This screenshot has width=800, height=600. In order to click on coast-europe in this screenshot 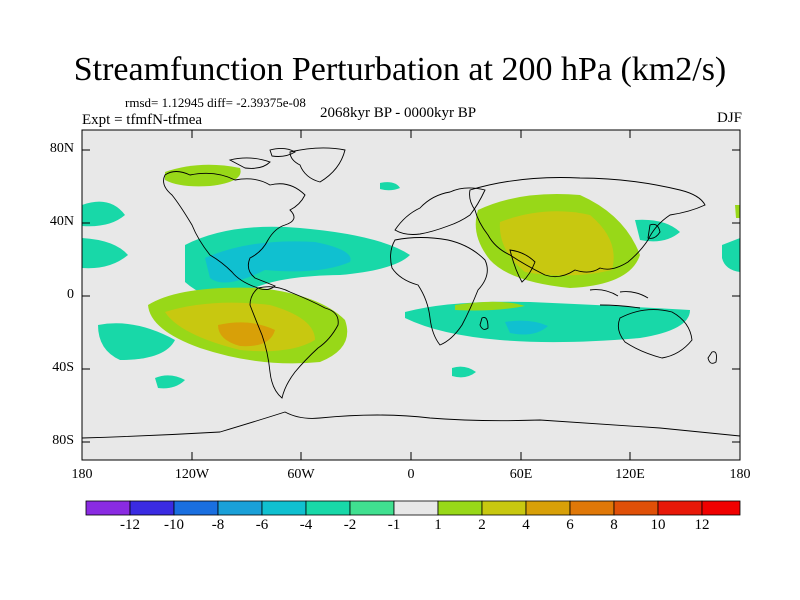, I will do `click(440, 211)`.